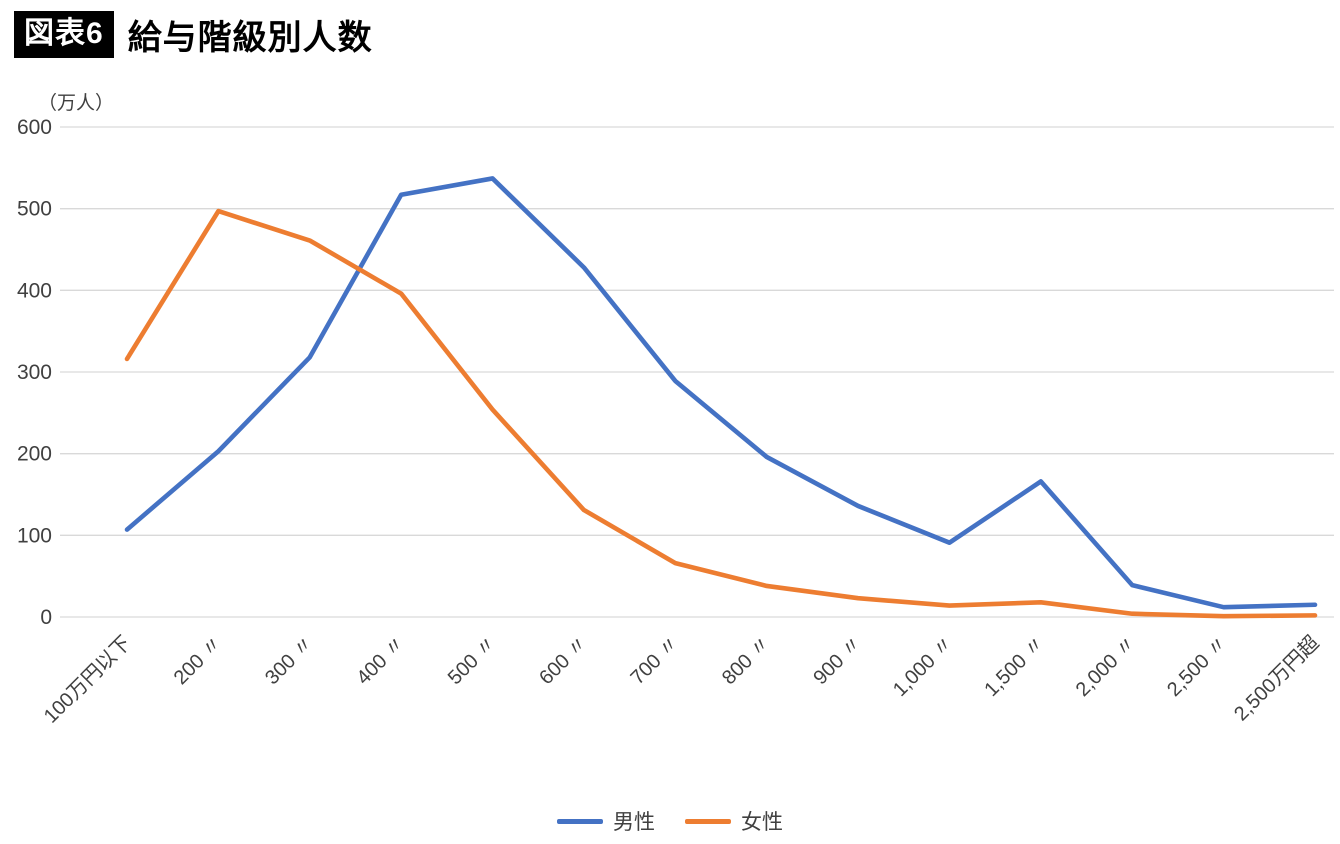 Image resolution: width=1340 pixels, height=844 pixels. I want to click on x-tick-label: 2,500 〃, so click(1197, 666).